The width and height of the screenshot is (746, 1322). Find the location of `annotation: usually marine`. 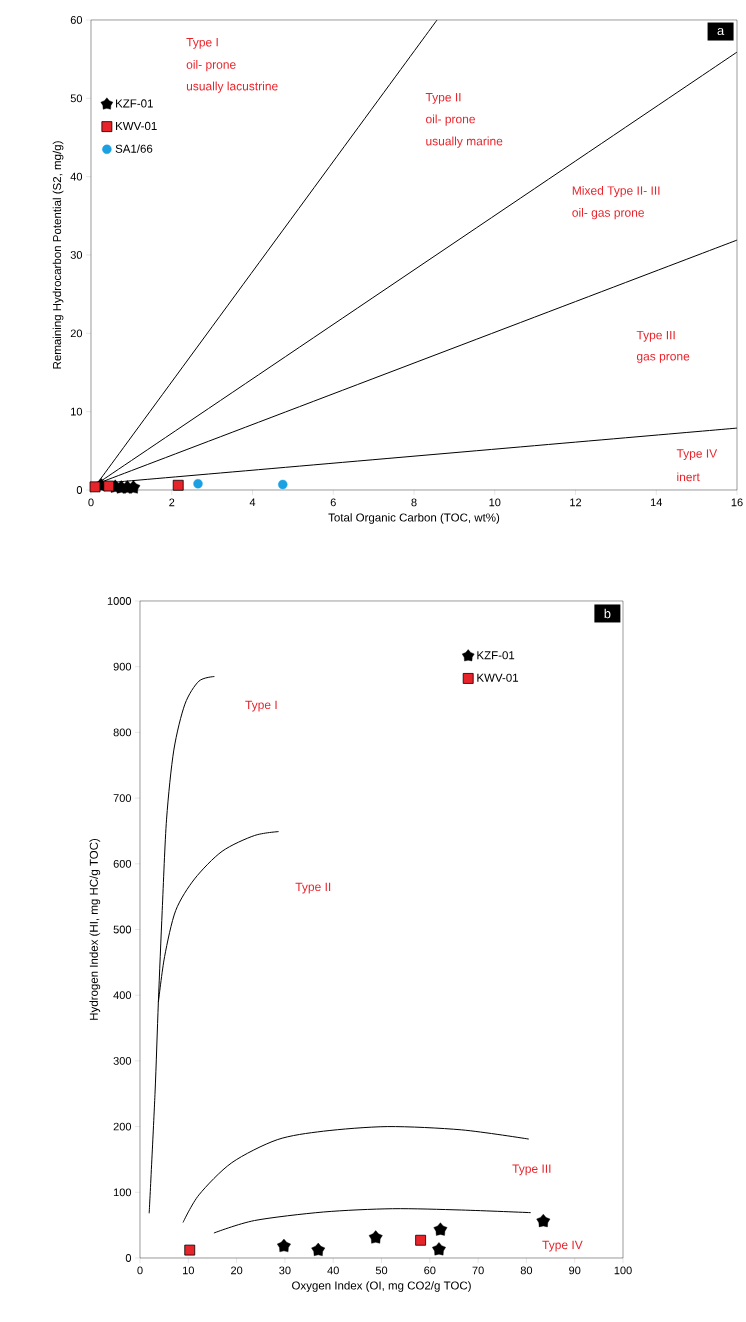

annotation: usually marine is located at coordinates (464, 142).